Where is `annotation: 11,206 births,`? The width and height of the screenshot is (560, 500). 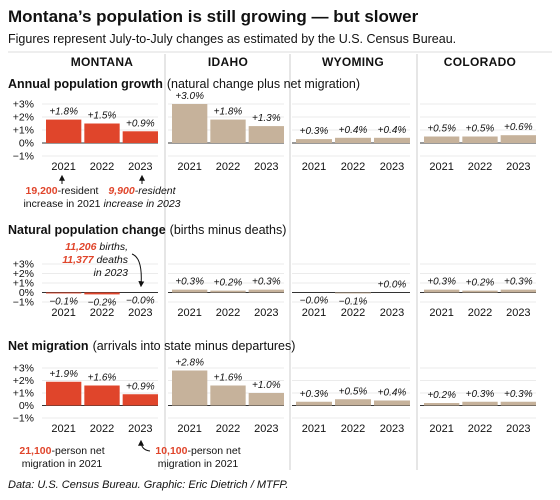
annotation: 11,206 births, is located at coordinates (96, 247).